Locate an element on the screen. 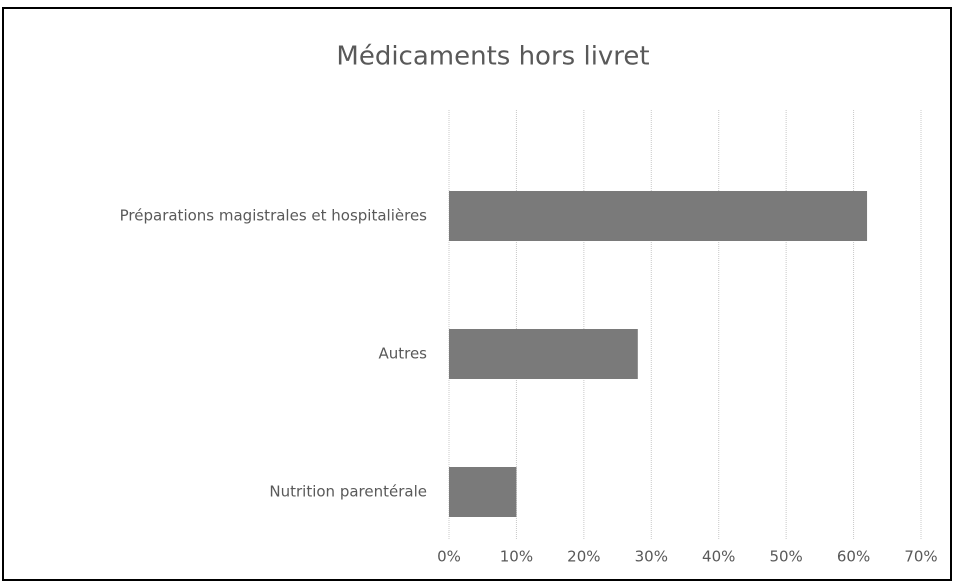  y-tick-label: Nutrition parentérale is located at coordinates (348, 492).